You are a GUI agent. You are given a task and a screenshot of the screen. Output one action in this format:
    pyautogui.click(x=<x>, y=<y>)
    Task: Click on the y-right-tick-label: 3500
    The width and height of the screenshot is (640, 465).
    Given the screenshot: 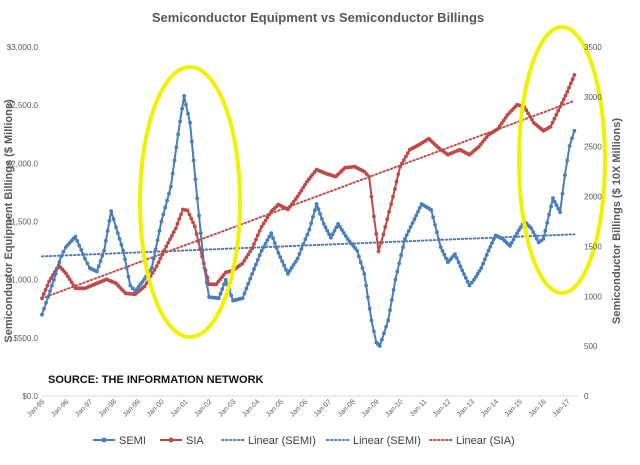 What is the action you would take?
    pyautogui.click(x=593, y=47)
    